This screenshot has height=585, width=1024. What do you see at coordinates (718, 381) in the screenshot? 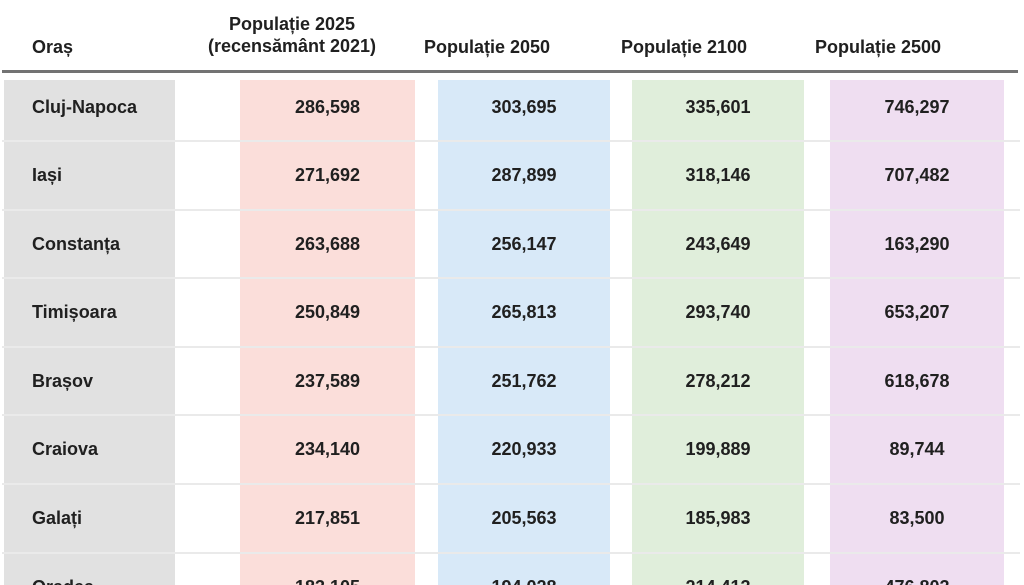
I see `population-2100-cell: 278,212` at bounding box center [718, 381].